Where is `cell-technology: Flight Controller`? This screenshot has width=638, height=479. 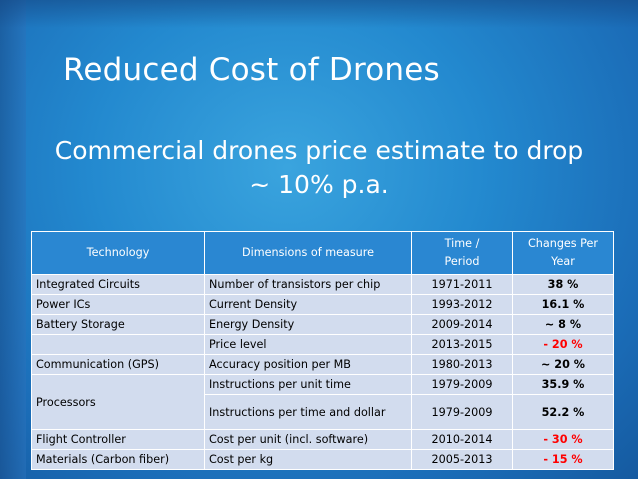 cell-technology: Flight Controller is located at coordinates (118, 439).